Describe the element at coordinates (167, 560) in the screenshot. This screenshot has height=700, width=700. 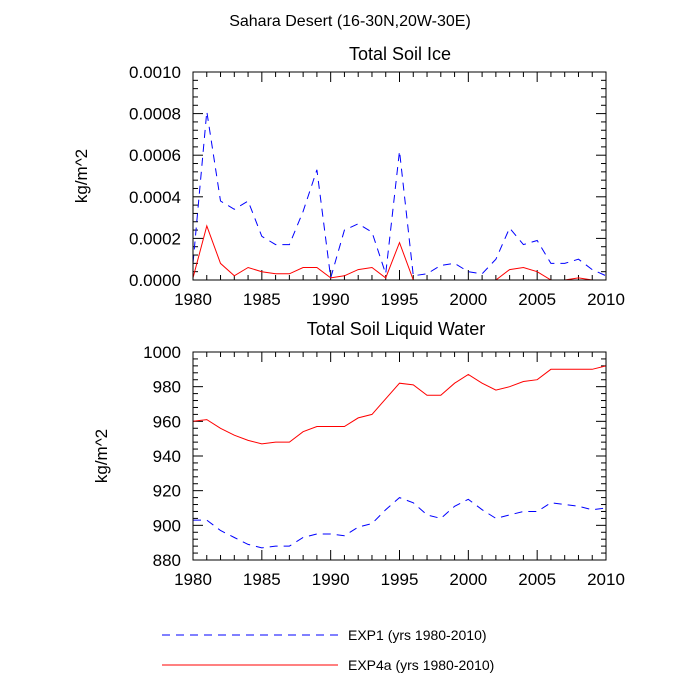
I see `y-tick-label: 880` at that location.